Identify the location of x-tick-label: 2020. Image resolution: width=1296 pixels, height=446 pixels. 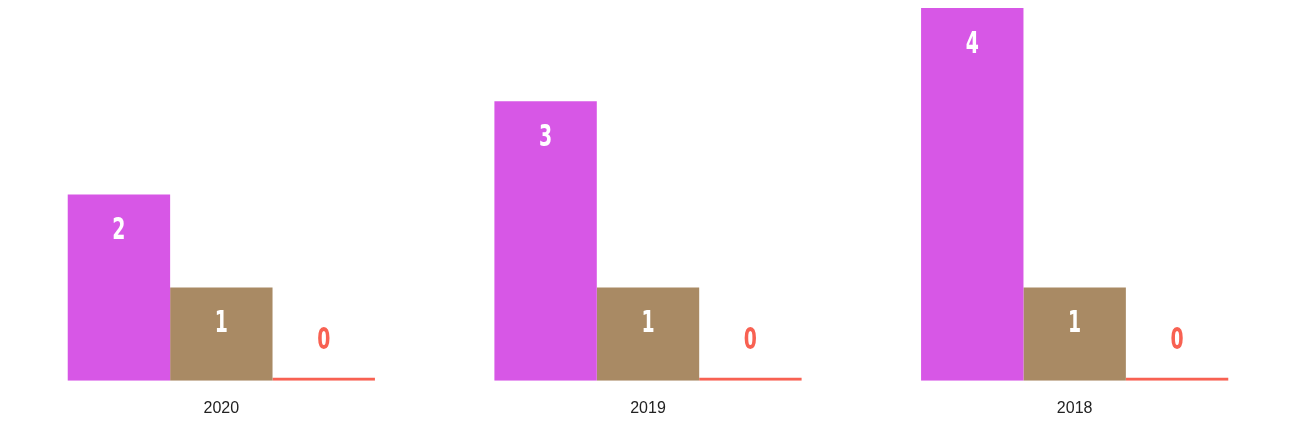
(221, 407).